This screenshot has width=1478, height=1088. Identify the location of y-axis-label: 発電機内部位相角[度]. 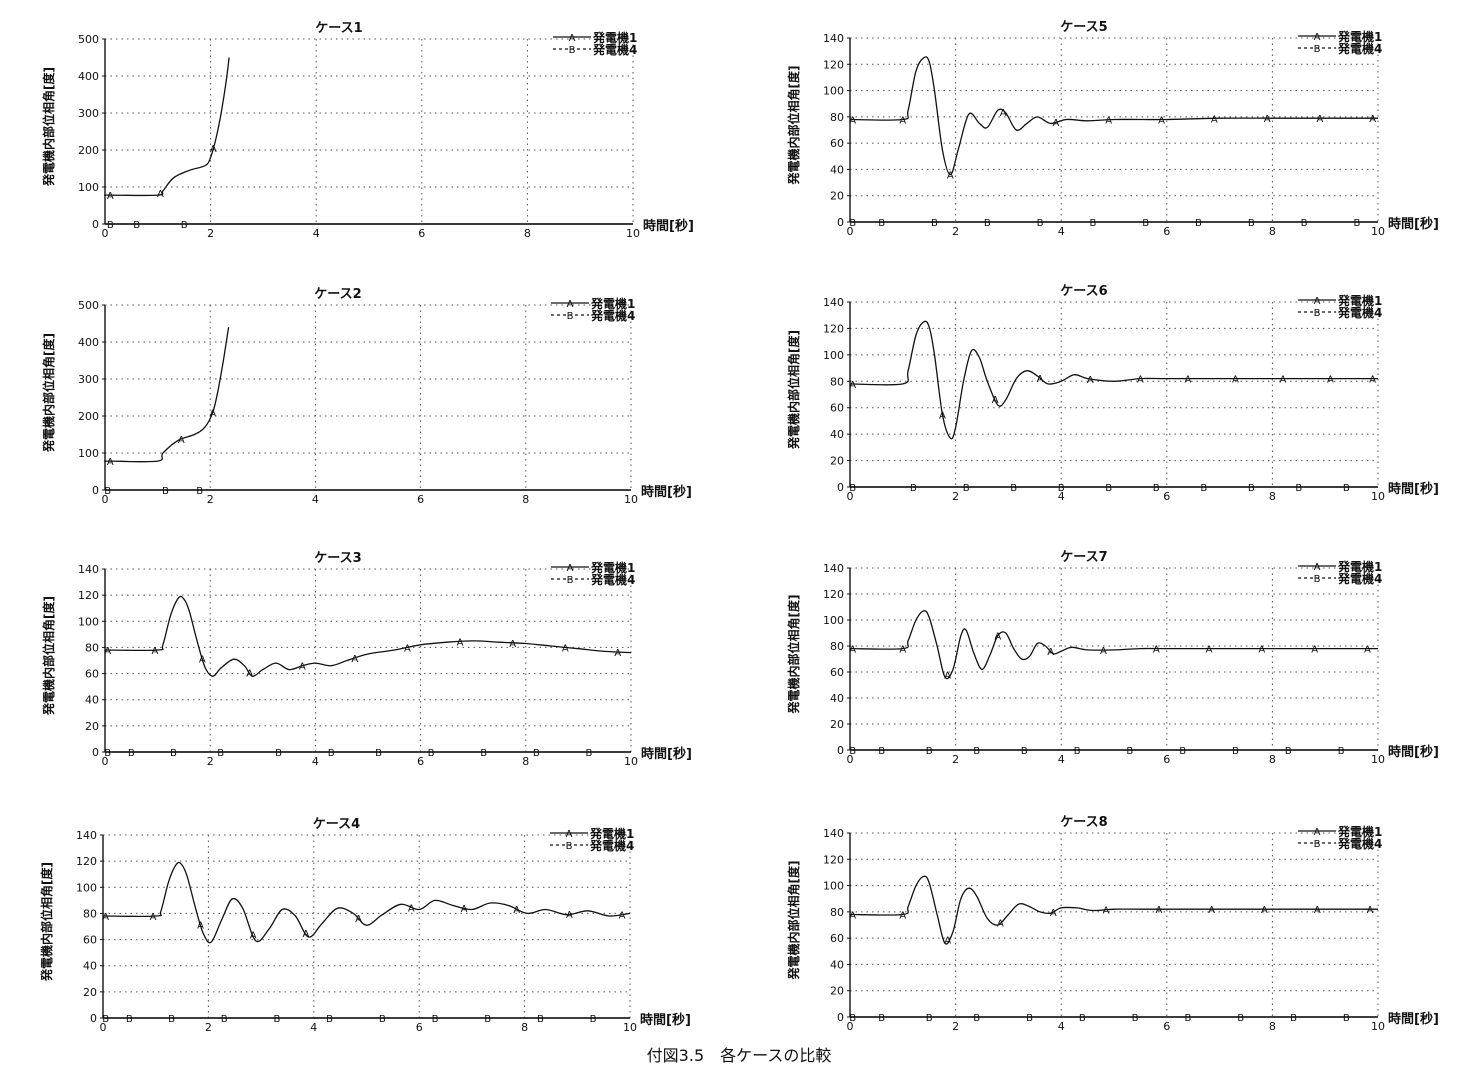
(793, 655).